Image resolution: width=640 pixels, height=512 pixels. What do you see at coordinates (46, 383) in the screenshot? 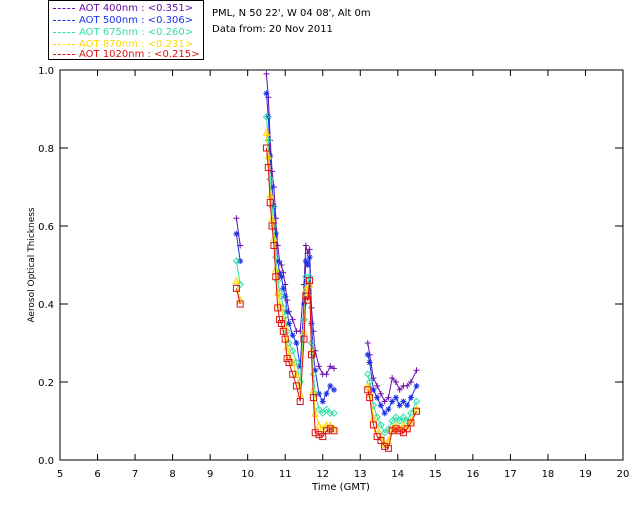
I see `y-tick-label: 0.2` at bounding box center [46, 383].